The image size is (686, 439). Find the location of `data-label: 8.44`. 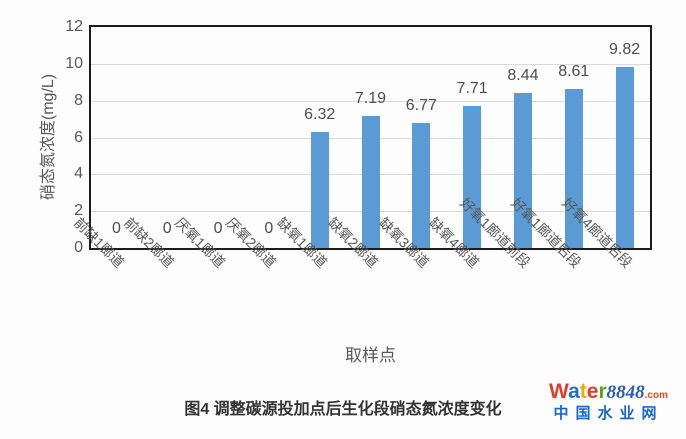

data-label: 8.44 is located at coordinates (523, 75).